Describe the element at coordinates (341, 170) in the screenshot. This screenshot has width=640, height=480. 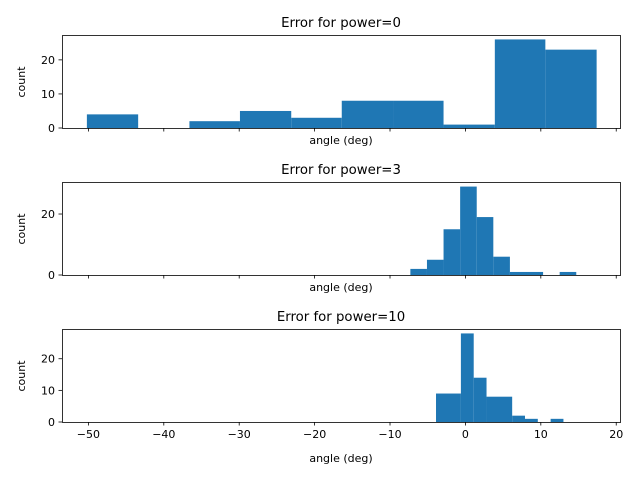
I see `subplot-title: Error for power=3` at that location.